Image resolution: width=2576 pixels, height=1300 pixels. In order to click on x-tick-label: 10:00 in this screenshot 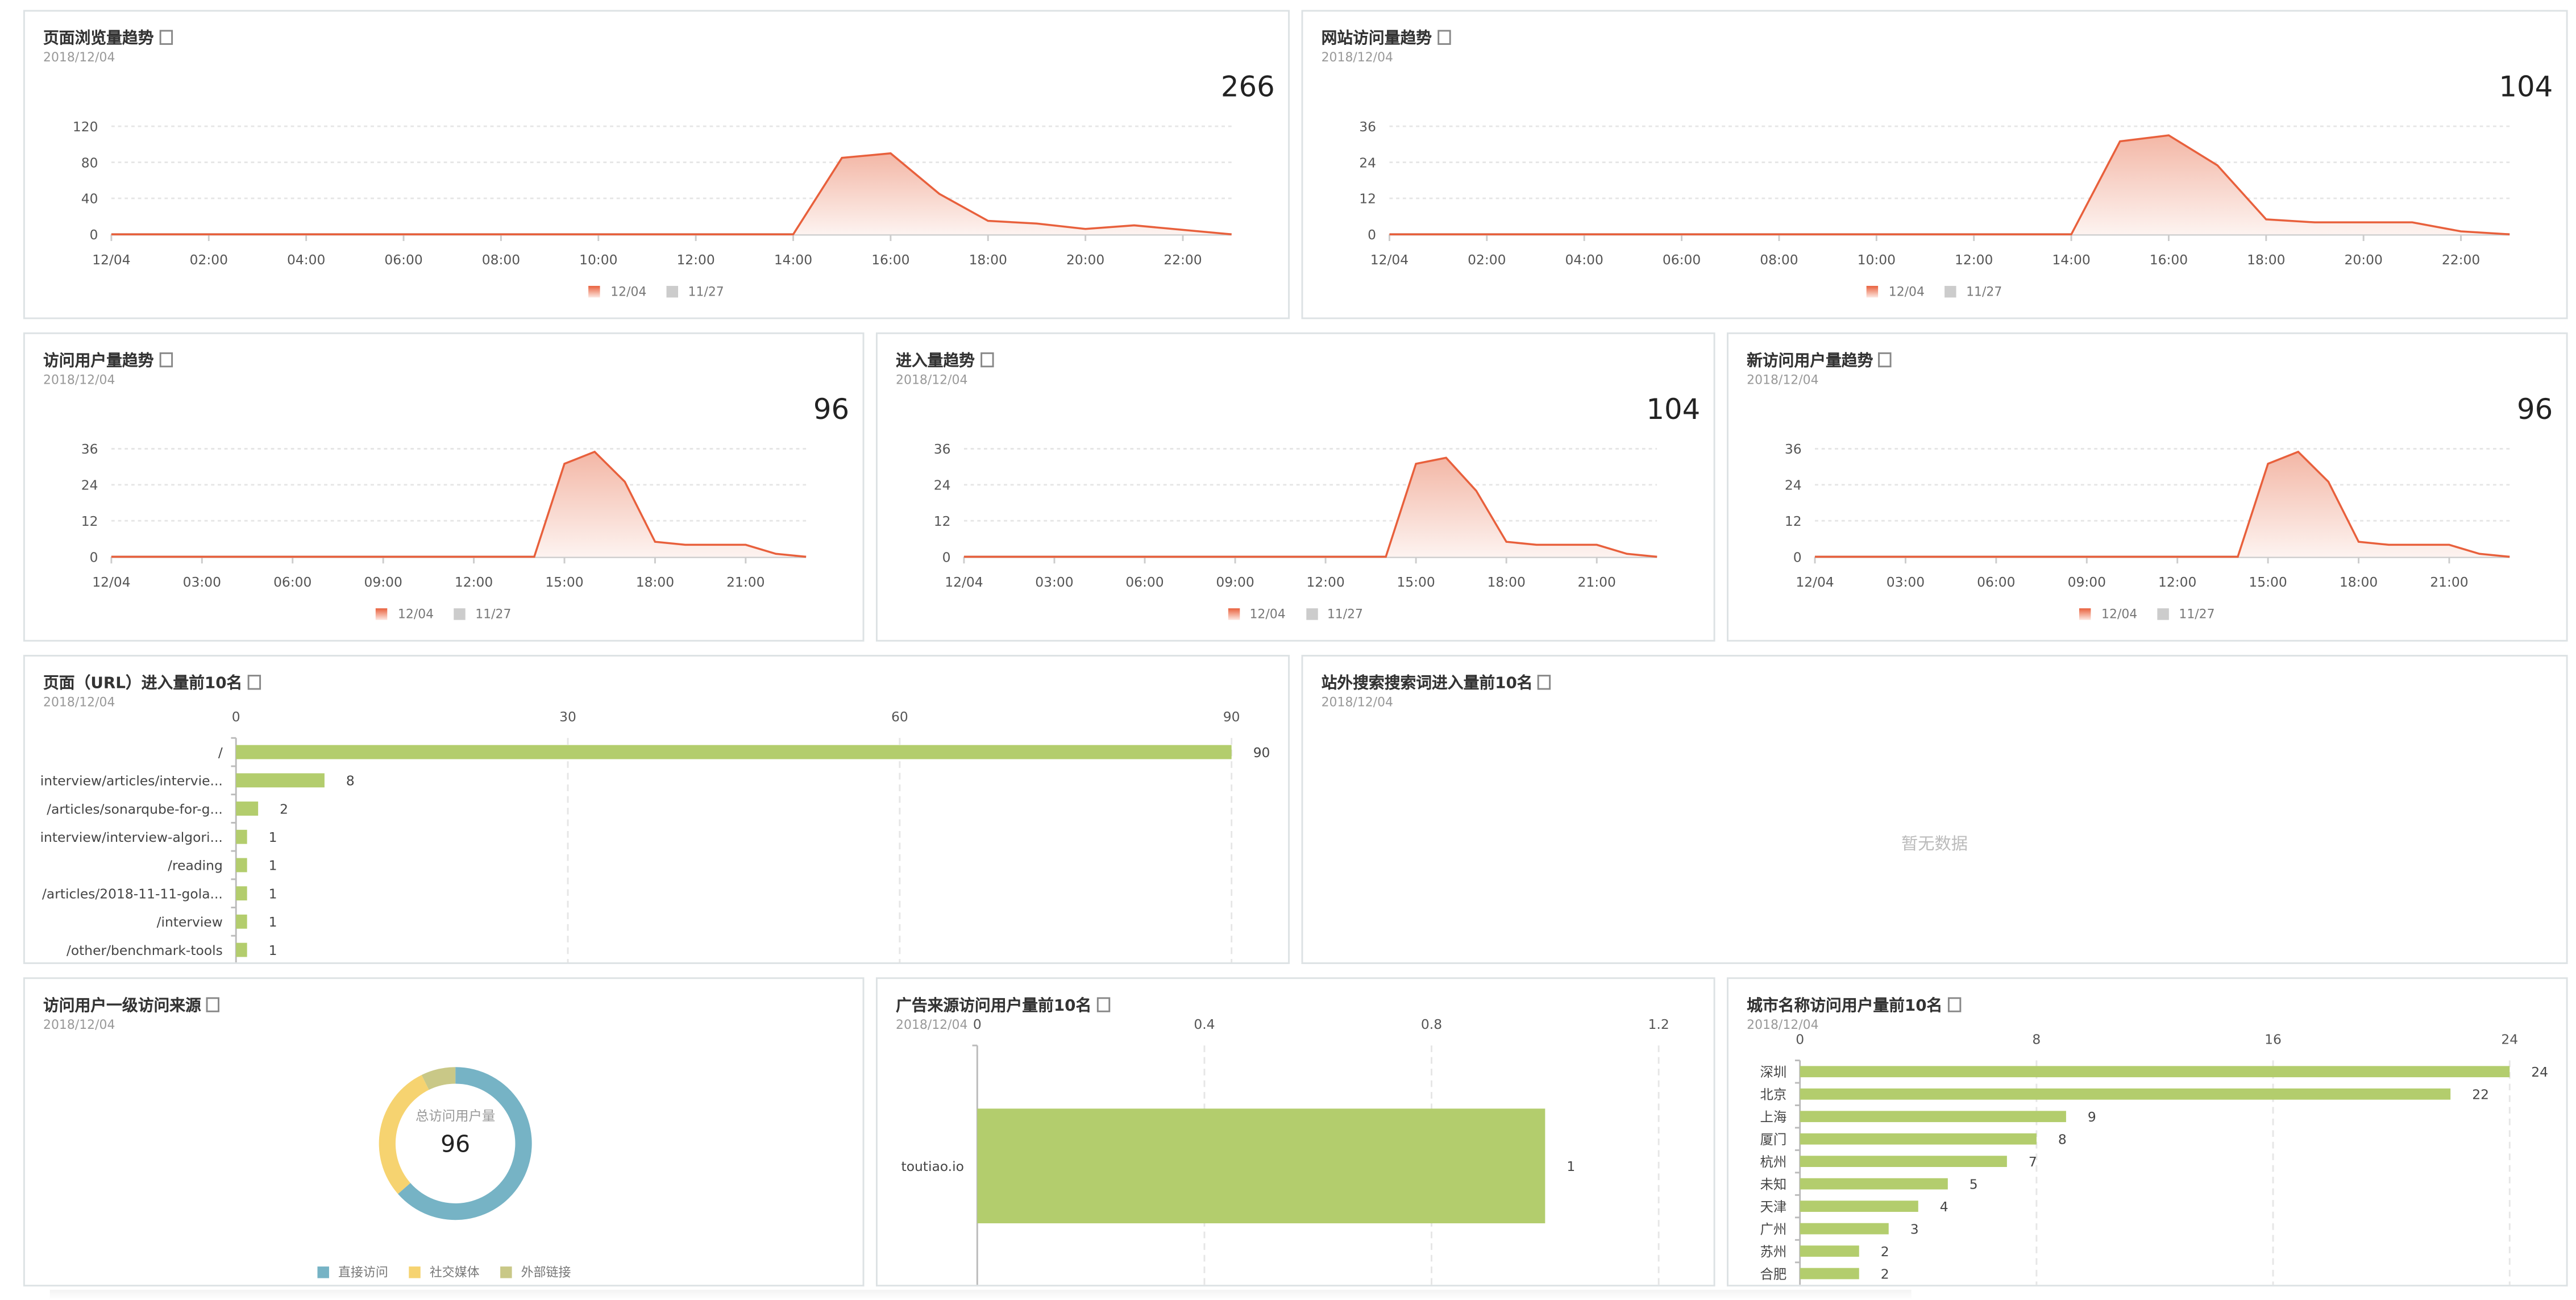, I will do `click(1877, 260)`.